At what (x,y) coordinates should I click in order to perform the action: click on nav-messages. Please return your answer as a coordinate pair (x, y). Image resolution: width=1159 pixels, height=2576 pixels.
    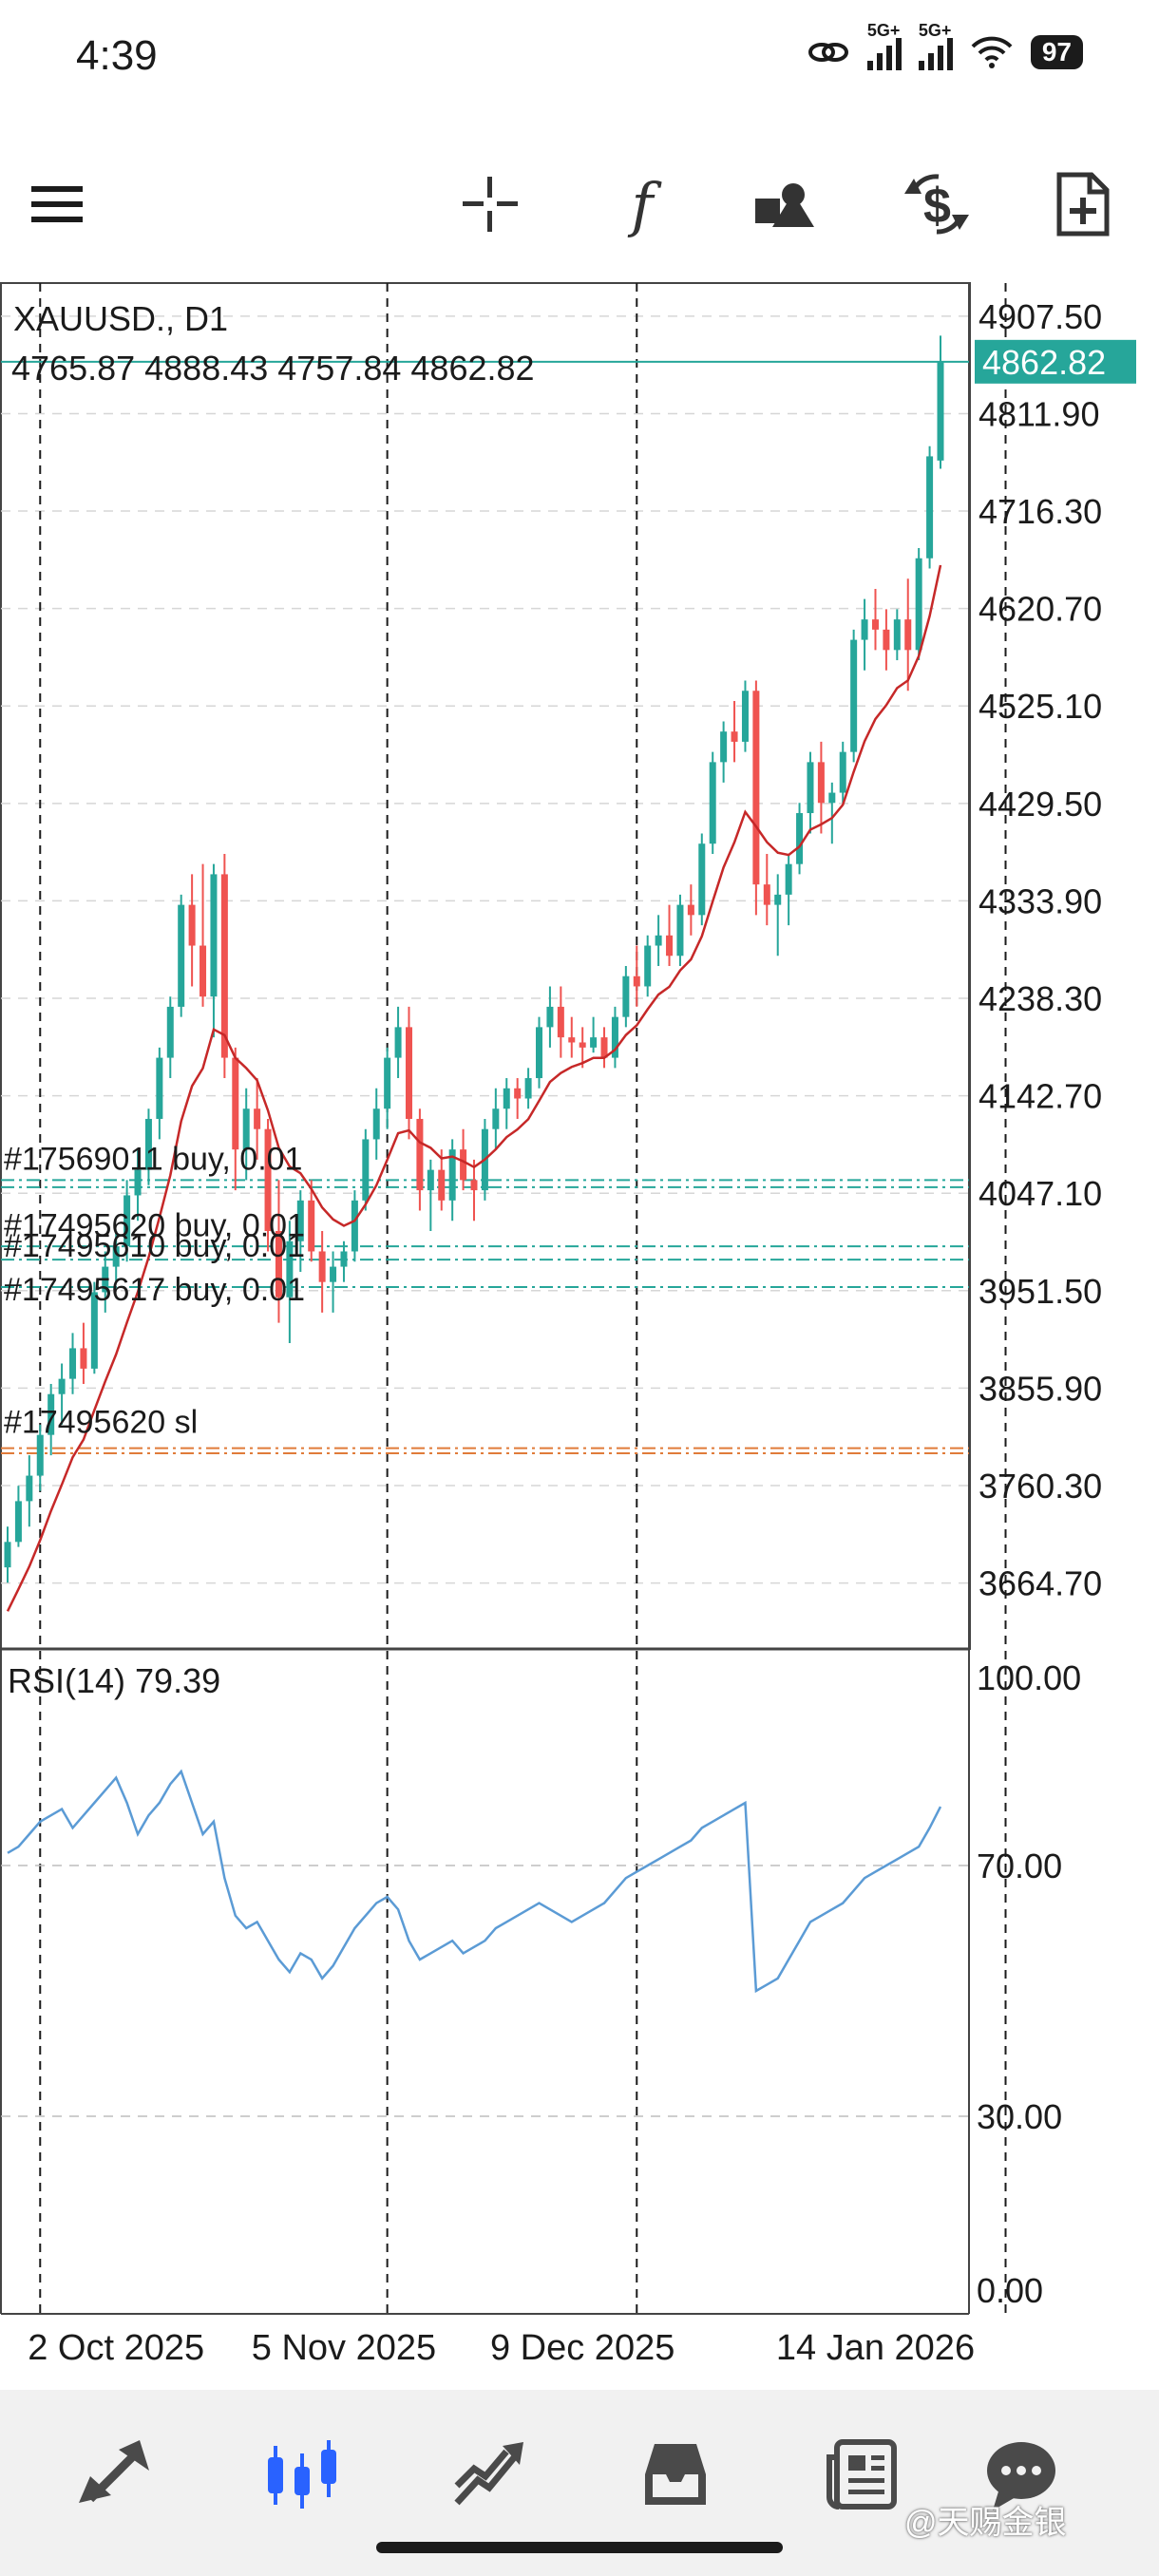
    Looking at the image, I should click on (1021, 2474).